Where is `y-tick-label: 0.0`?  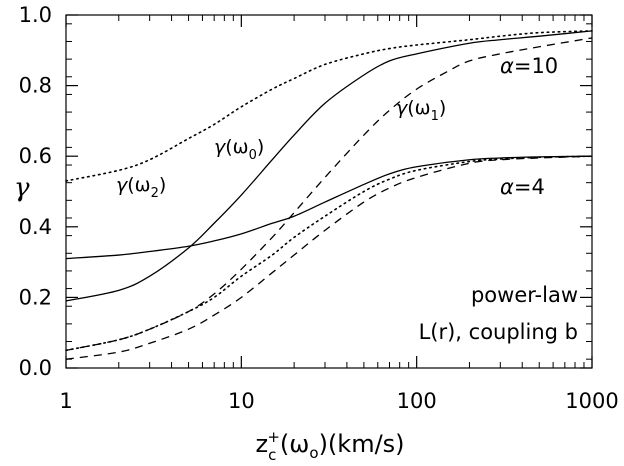
y-tick-label: 0.0 is located at coordinates (35, 368).